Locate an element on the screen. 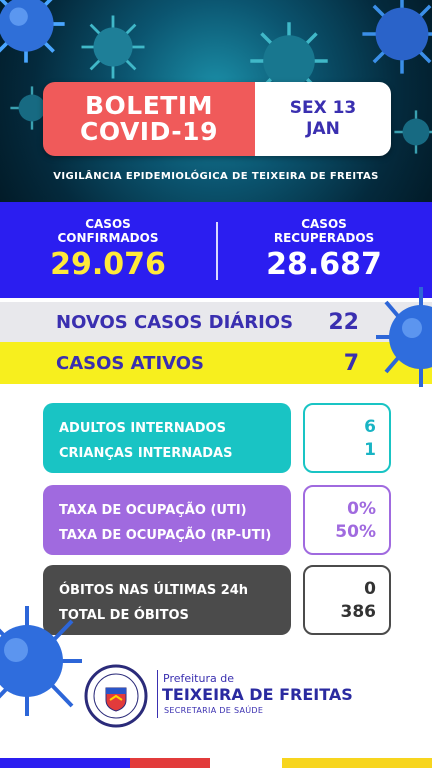 Image resolution: width=432 pixels, height=768 pixels. adults-hospitalized-value: 6 is located at coordinates (370, 427).